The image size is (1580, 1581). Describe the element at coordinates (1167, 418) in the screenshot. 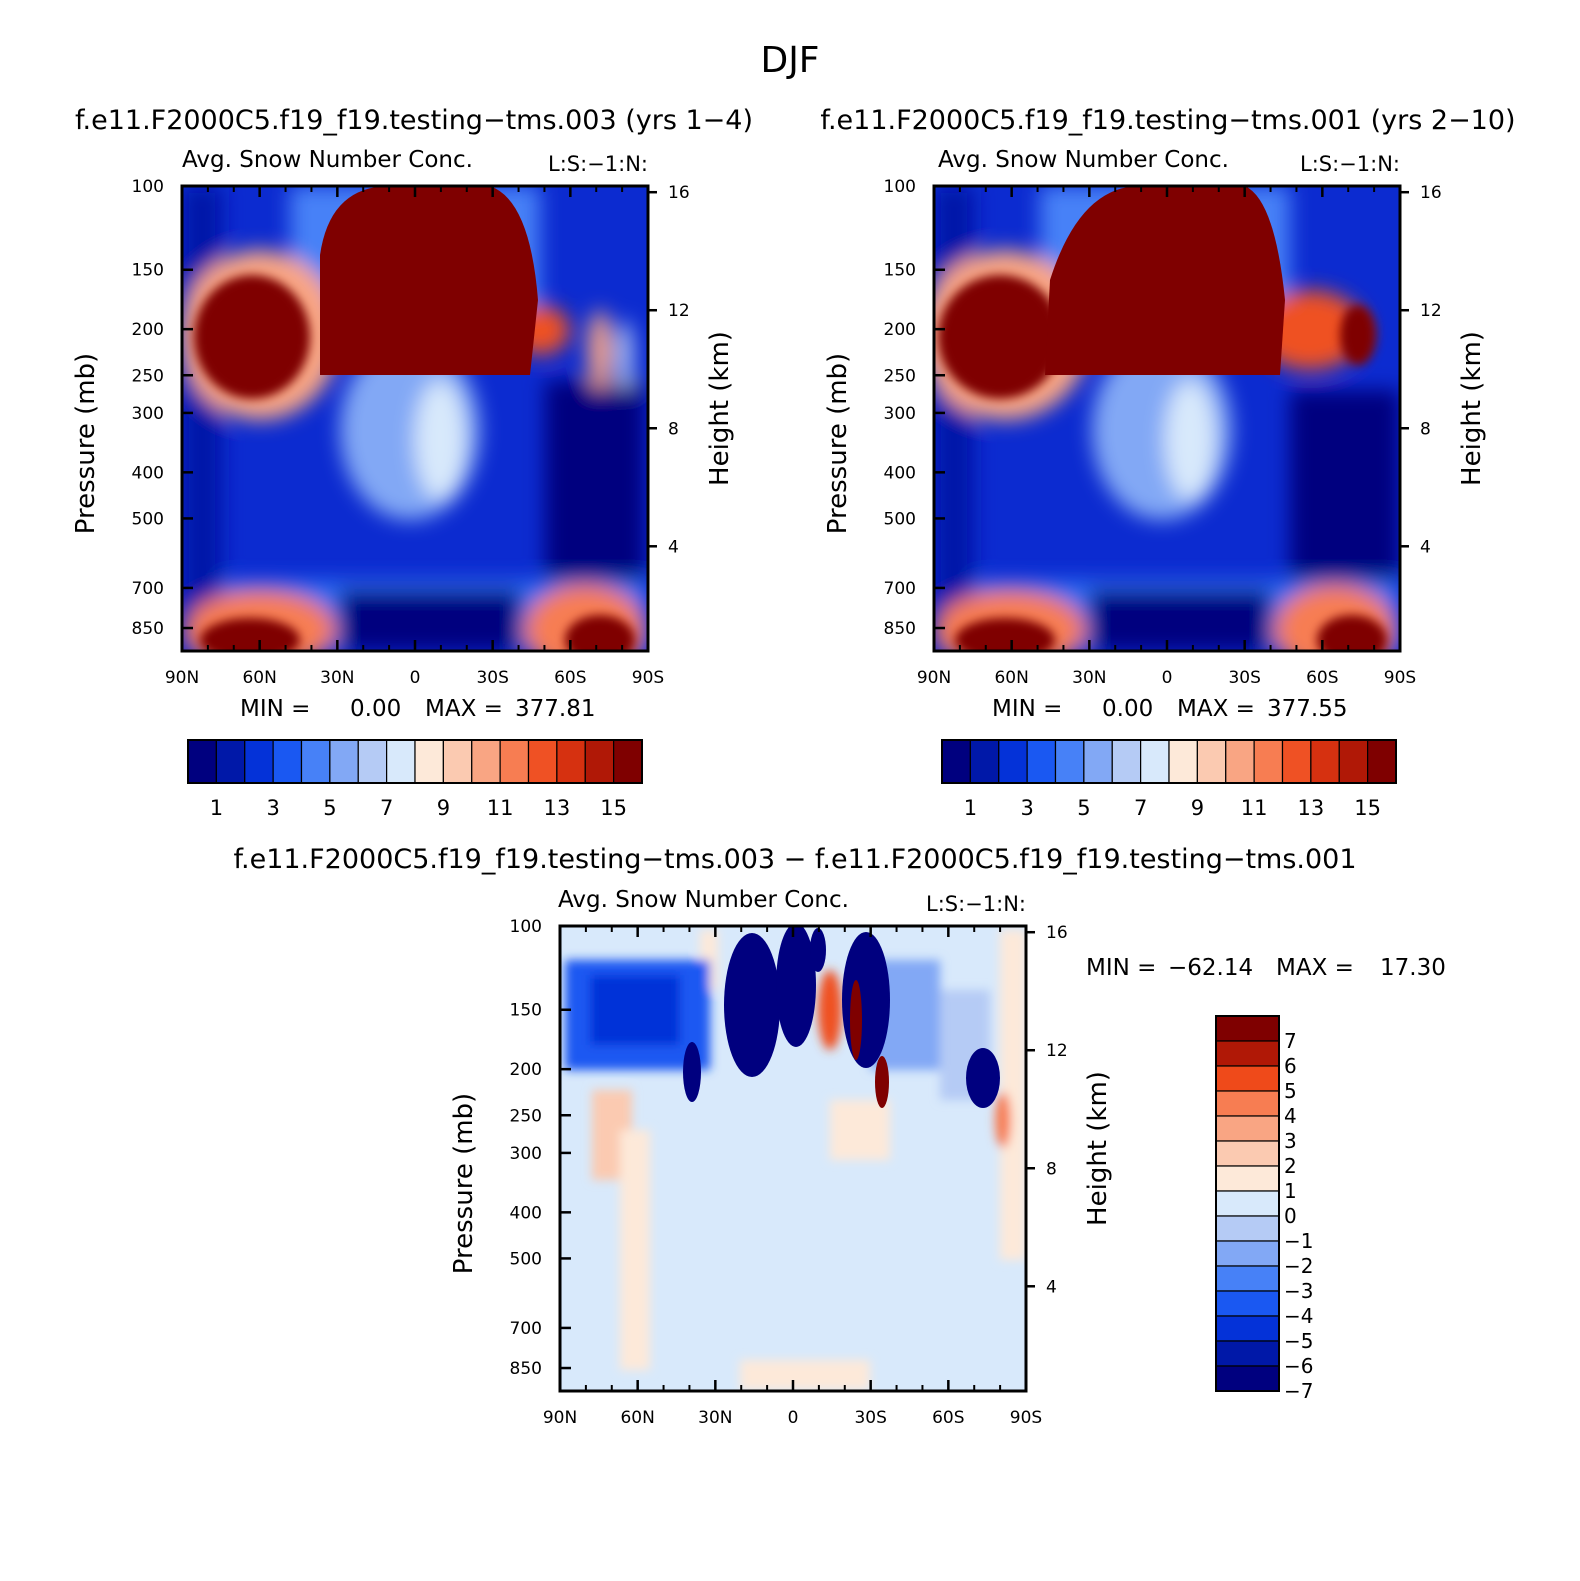

I see `panel-2-plot-area` at that location.